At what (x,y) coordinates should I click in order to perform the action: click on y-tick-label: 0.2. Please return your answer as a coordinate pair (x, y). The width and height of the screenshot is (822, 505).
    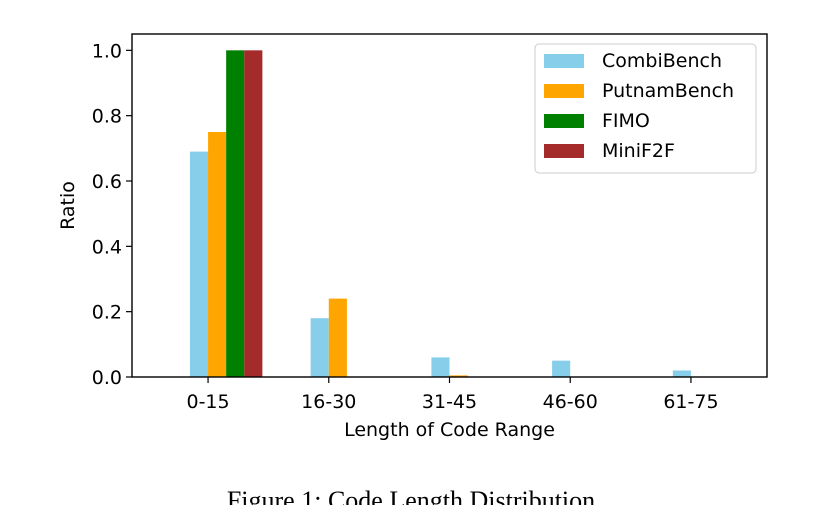
    Looking at the image, I should click on (107, 313).